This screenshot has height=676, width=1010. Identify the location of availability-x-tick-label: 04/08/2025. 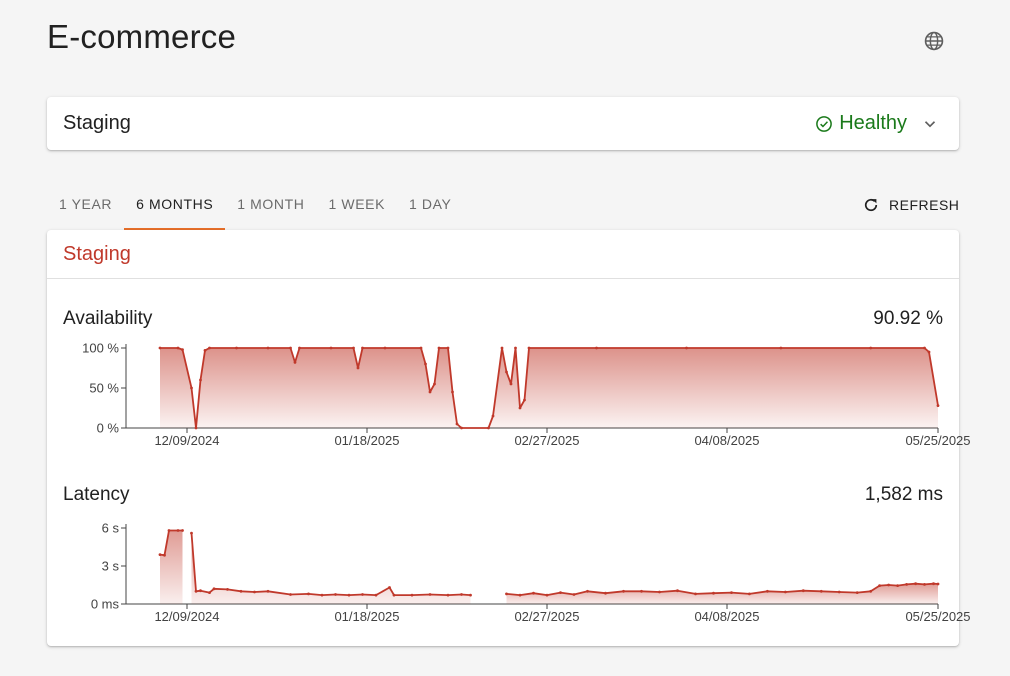
(726, 440).